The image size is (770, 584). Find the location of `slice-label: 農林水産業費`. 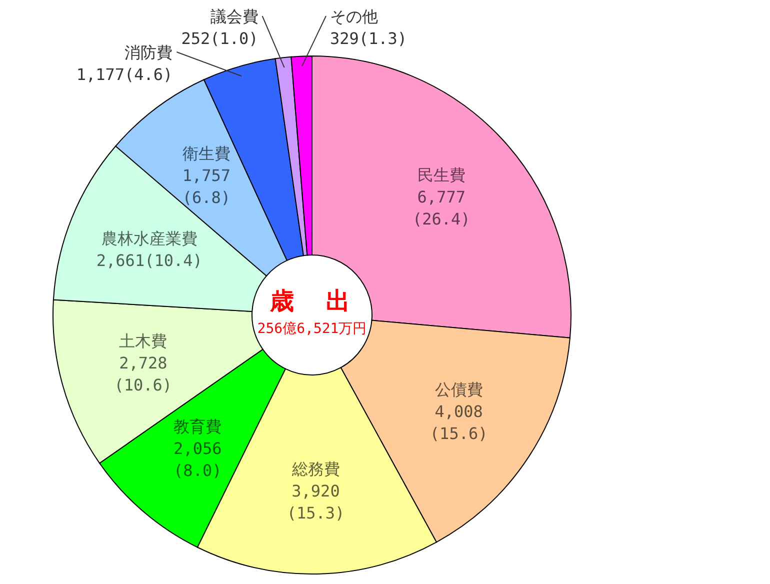

slice-label: 農林水産業費 is located at coordinates (149, 238).